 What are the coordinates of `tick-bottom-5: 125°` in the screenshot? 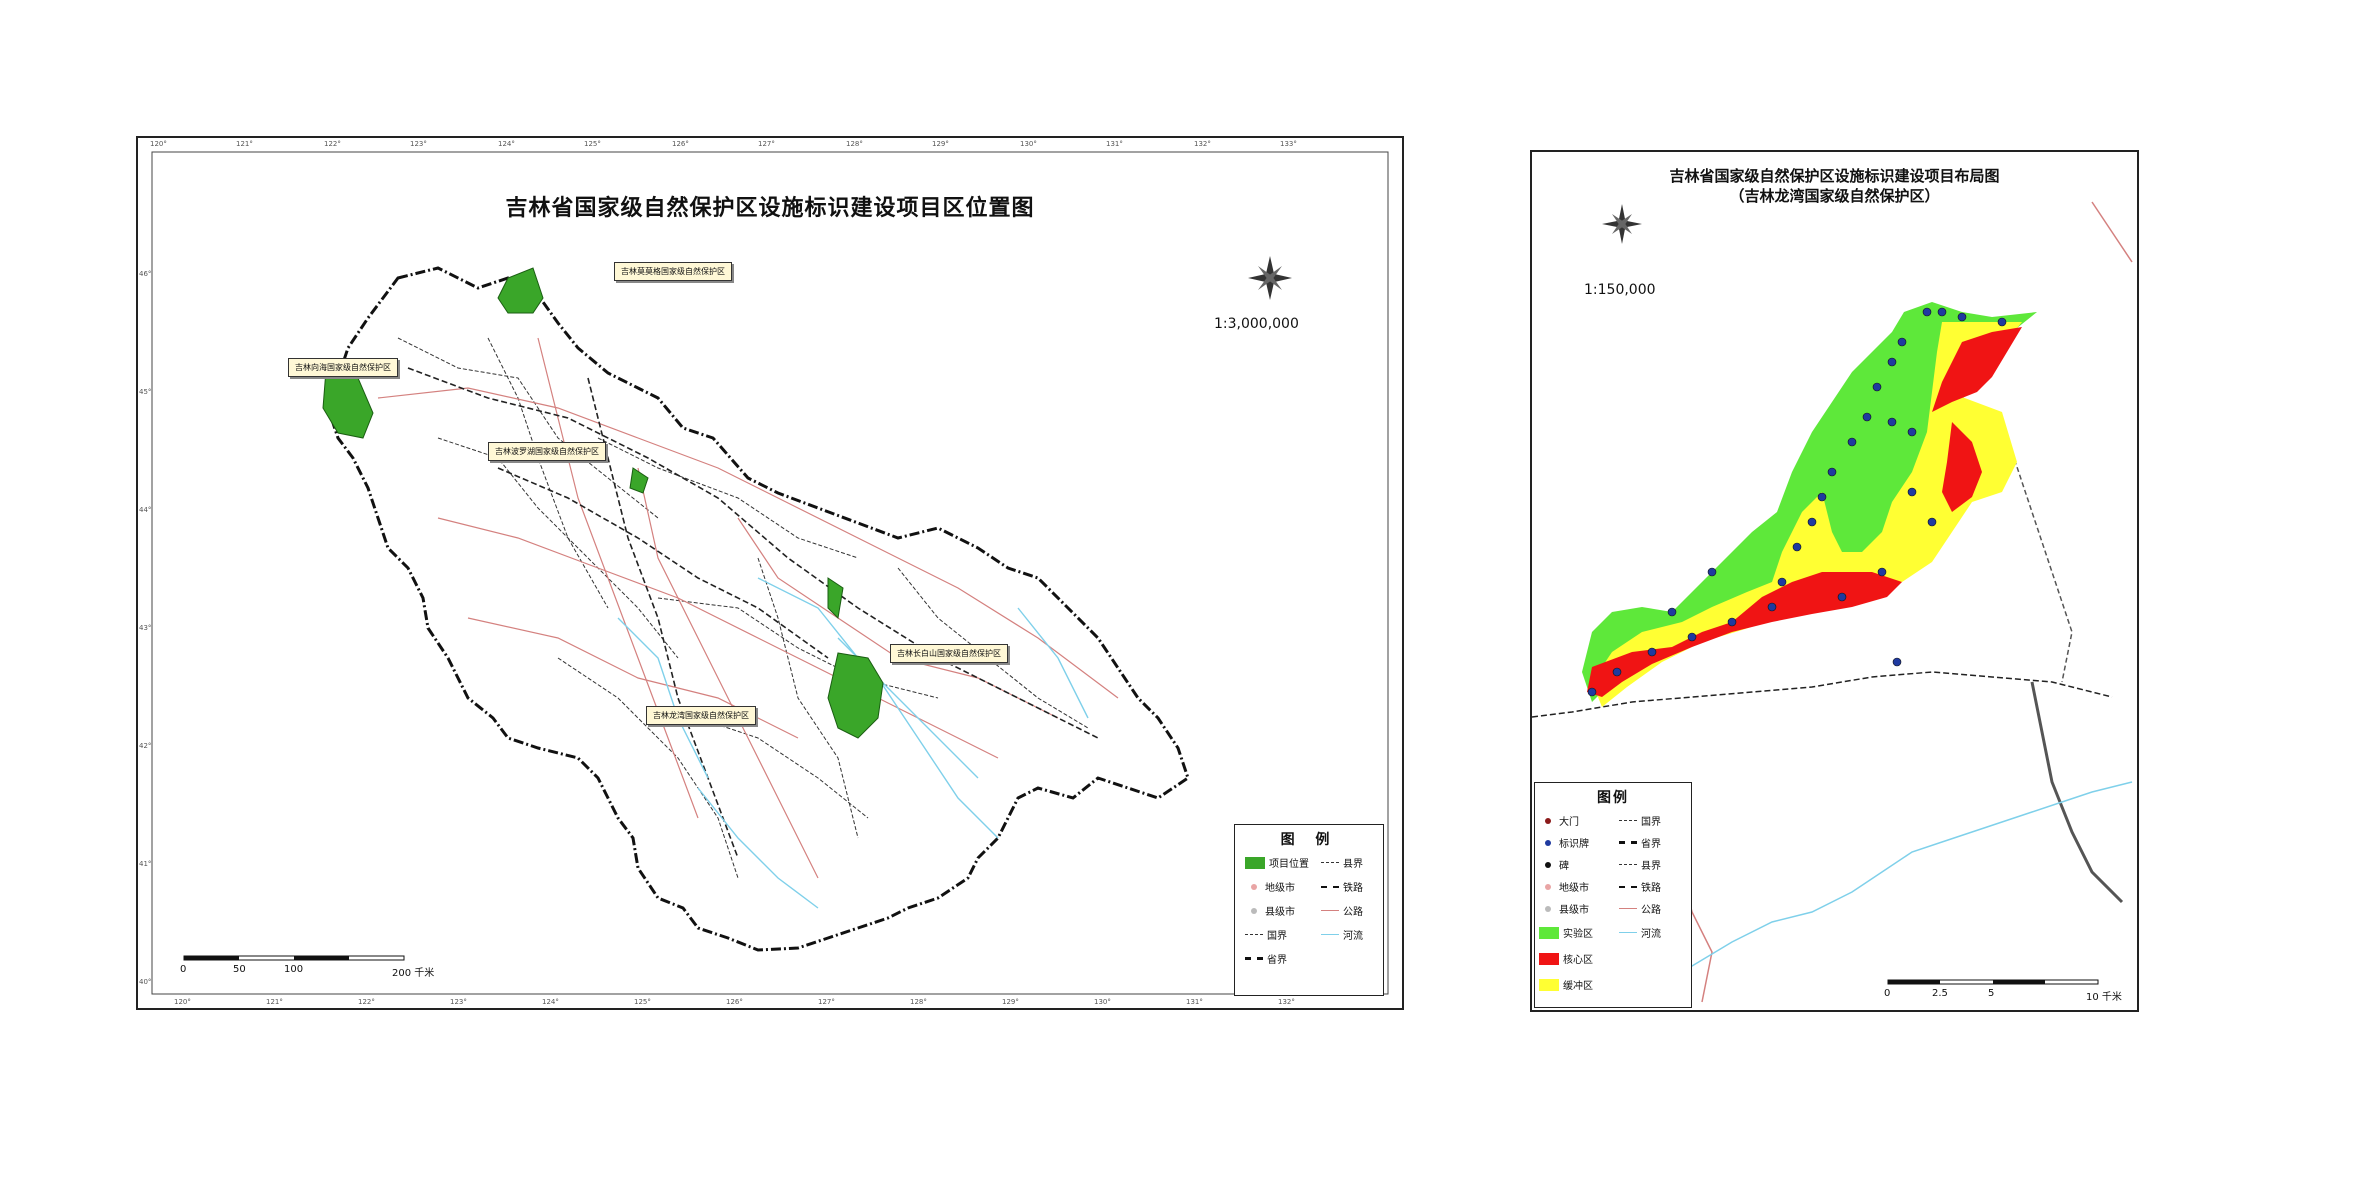 It's located at (642, 1002).